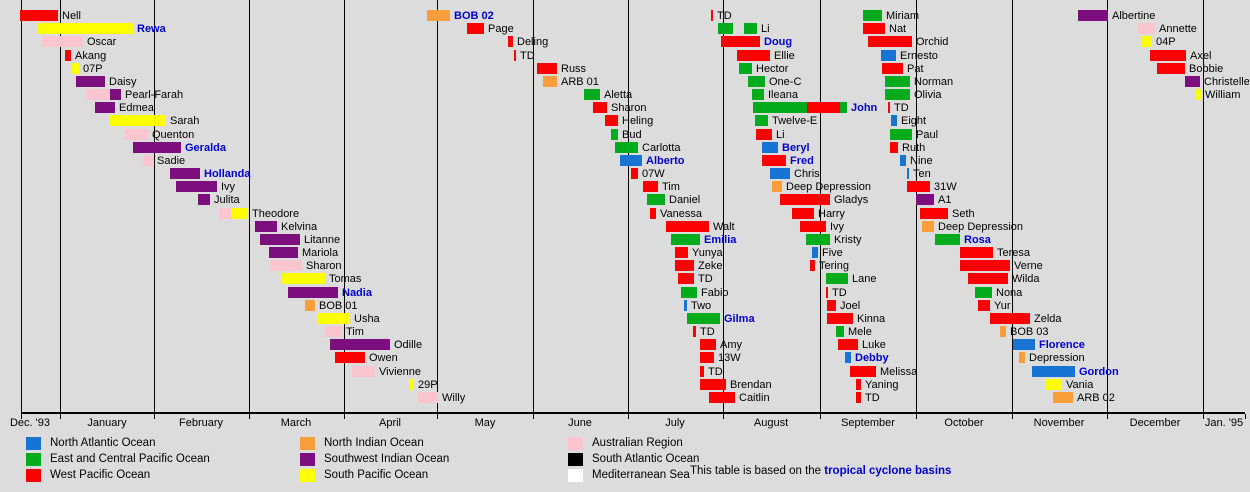  I want to click on storm-label-heling: Heling, so click(638, 121).